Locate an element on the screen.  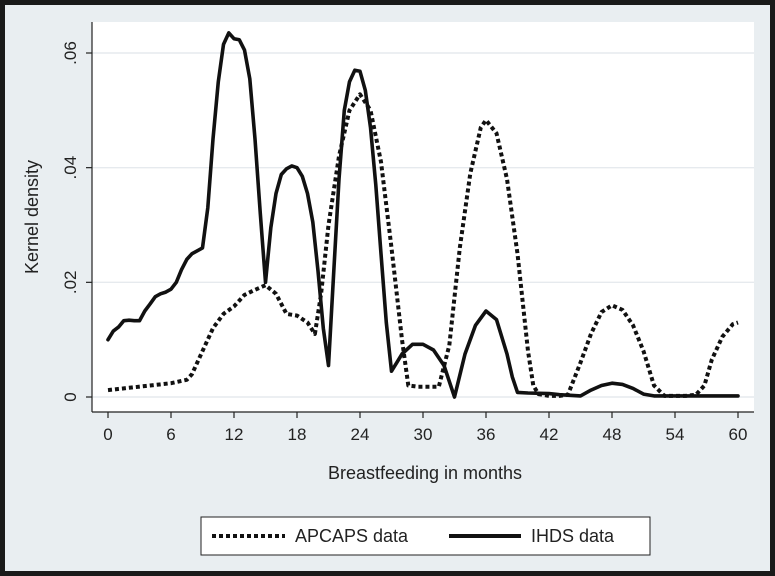
x-tick-label: 6 is located at coordinates (170, 434).